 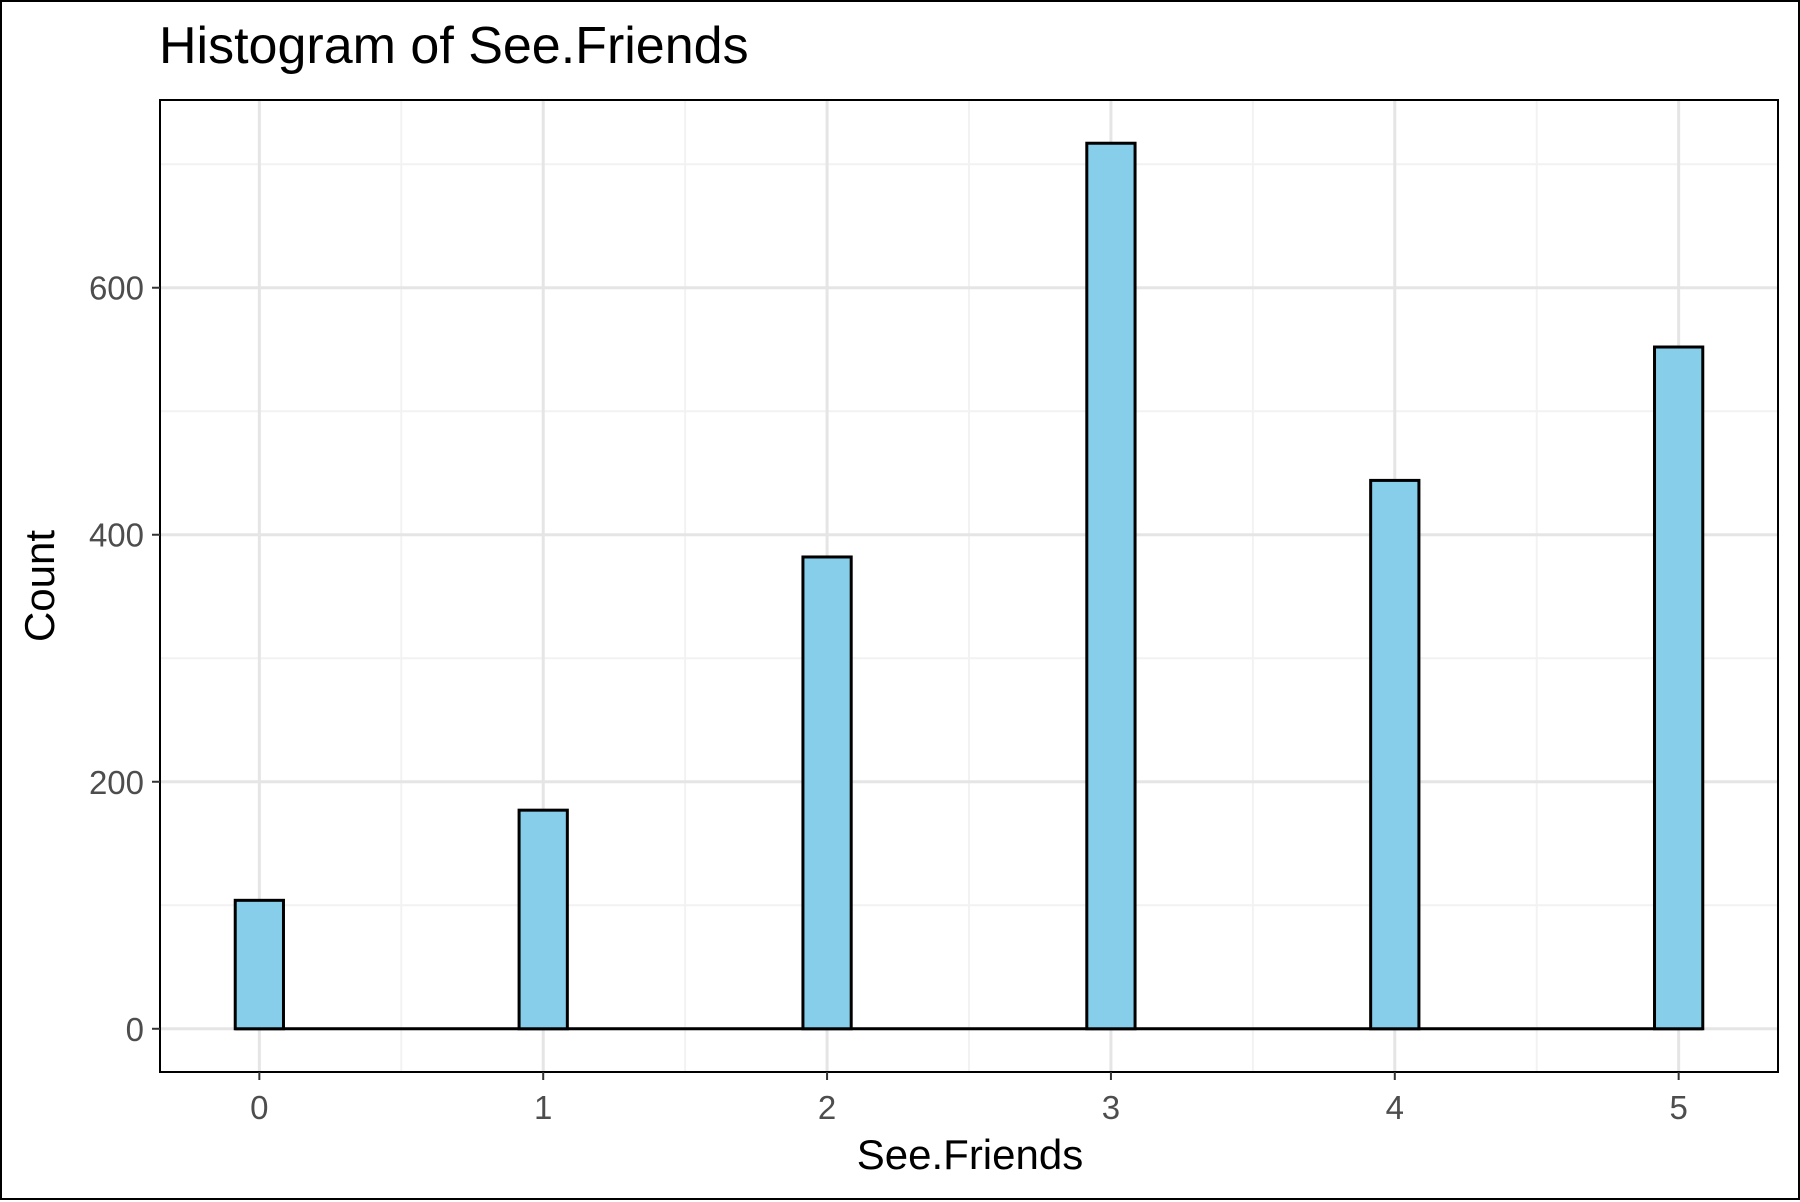 What do you see at coordinates (116, 288) in the screenshot?
I see `y-tick-label: 600` at bounding box center [116, 288].